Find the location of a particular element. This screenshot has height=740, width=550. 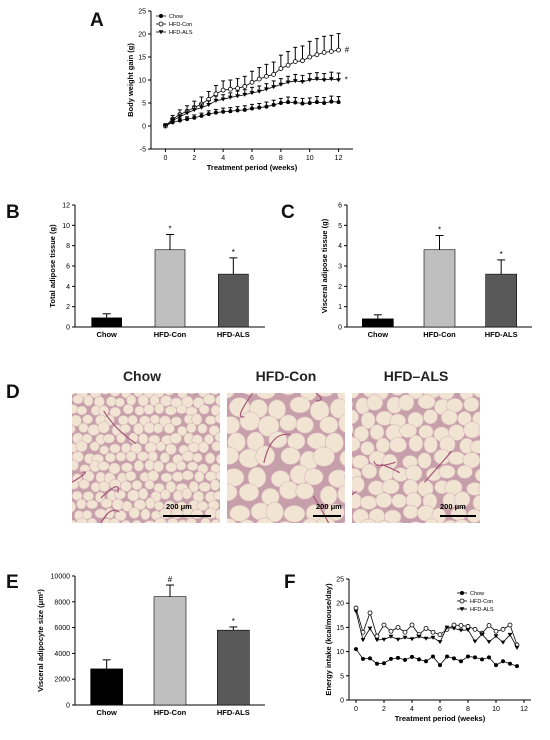

y-axis-label: Visceral adipose tissue (g) is located at coordinates (324, 265).